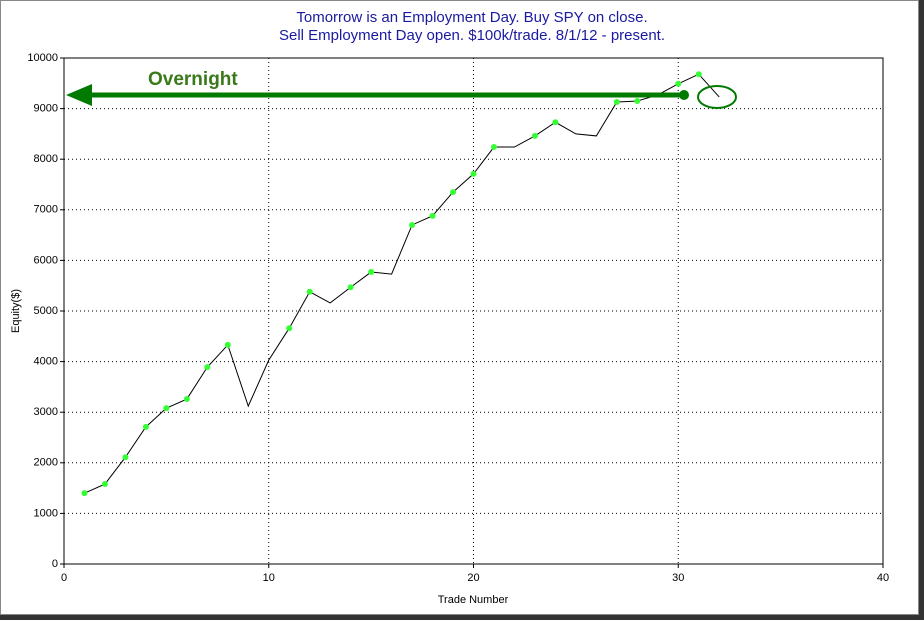 Image resolution: width=924 pixels, height=620 pixels. What do you see at coordinates (42, 58) in the screenshot?
I see `y-tick-label: 10000` at bounding box center [42, 58].